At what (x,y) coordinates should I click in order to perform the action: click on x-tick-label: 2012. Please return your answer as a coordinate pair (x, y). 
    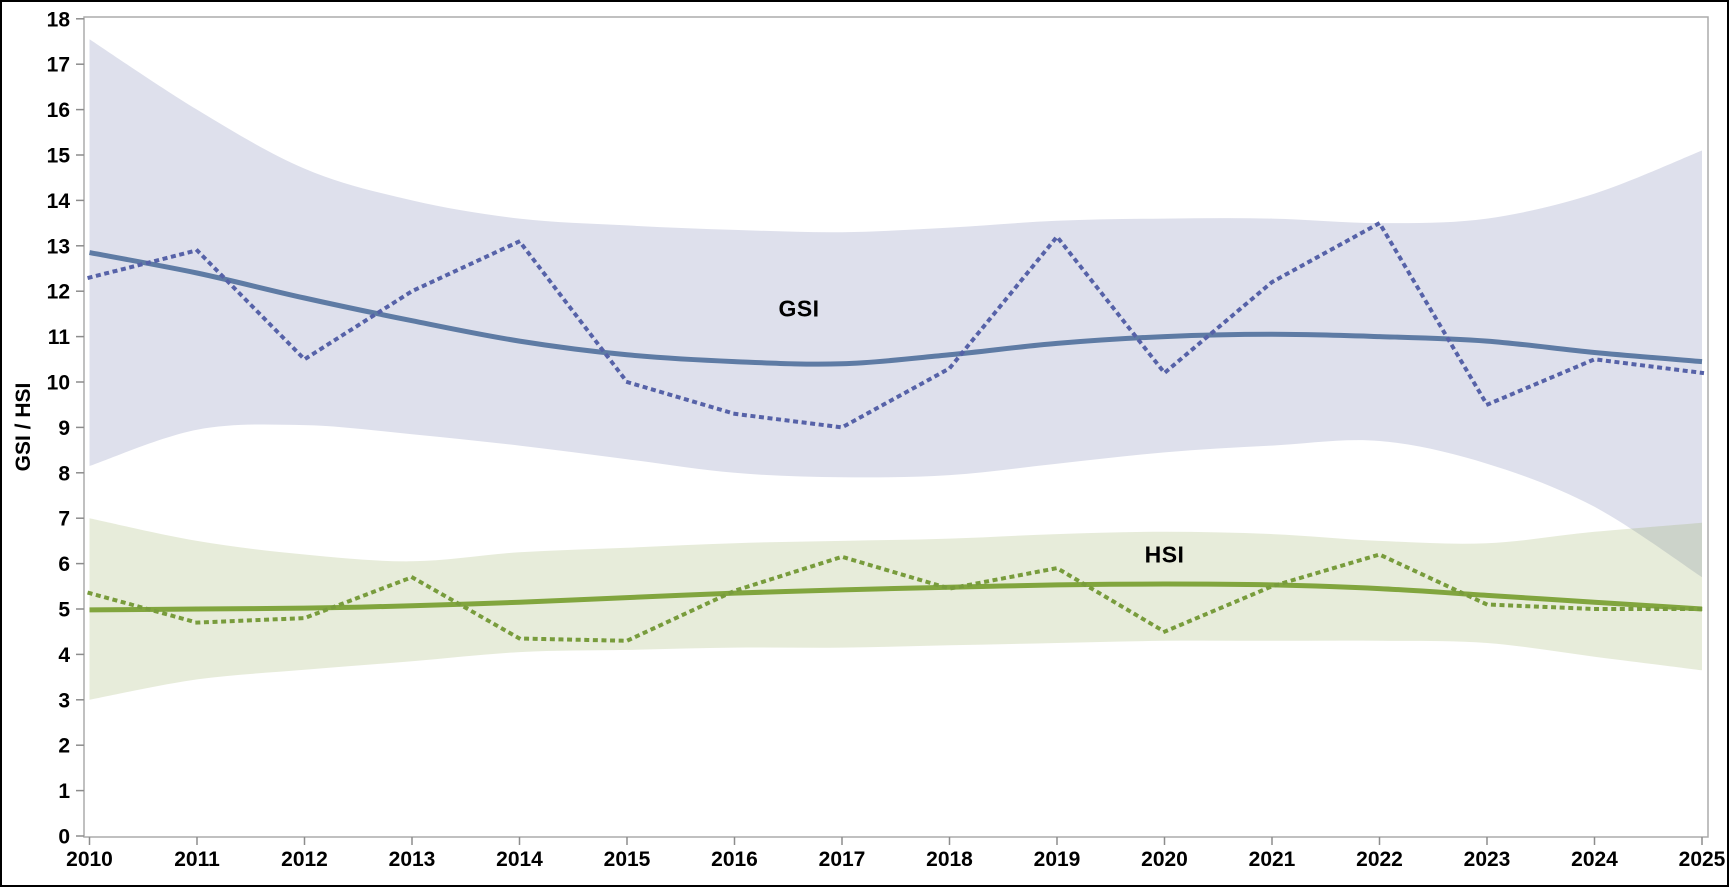
    Looking at the image, I should click on (304, 859).